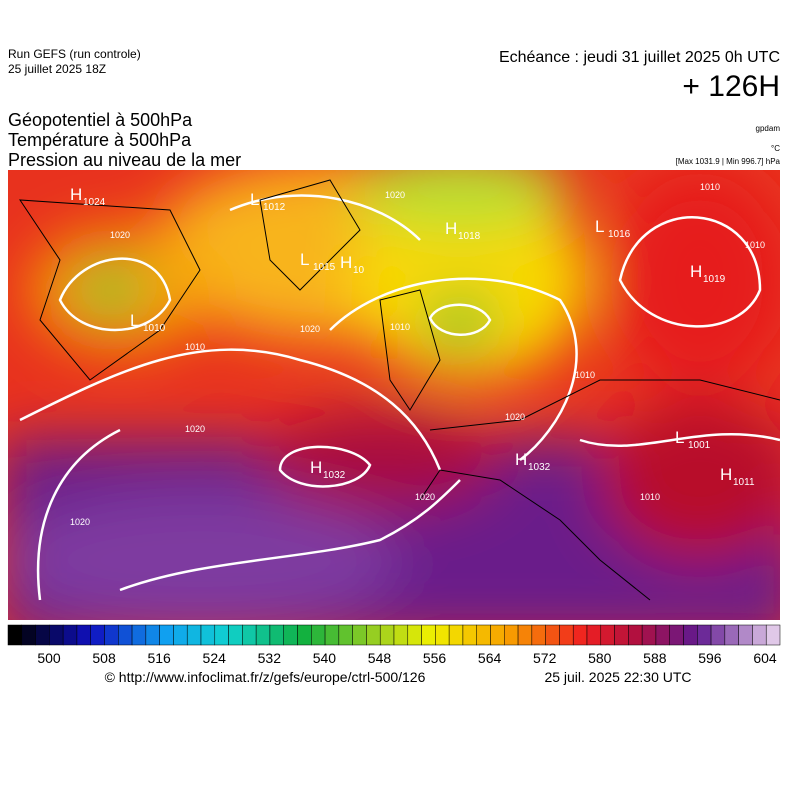  I want to click on title: Pression au niveau de la mer, so click(124, 160).